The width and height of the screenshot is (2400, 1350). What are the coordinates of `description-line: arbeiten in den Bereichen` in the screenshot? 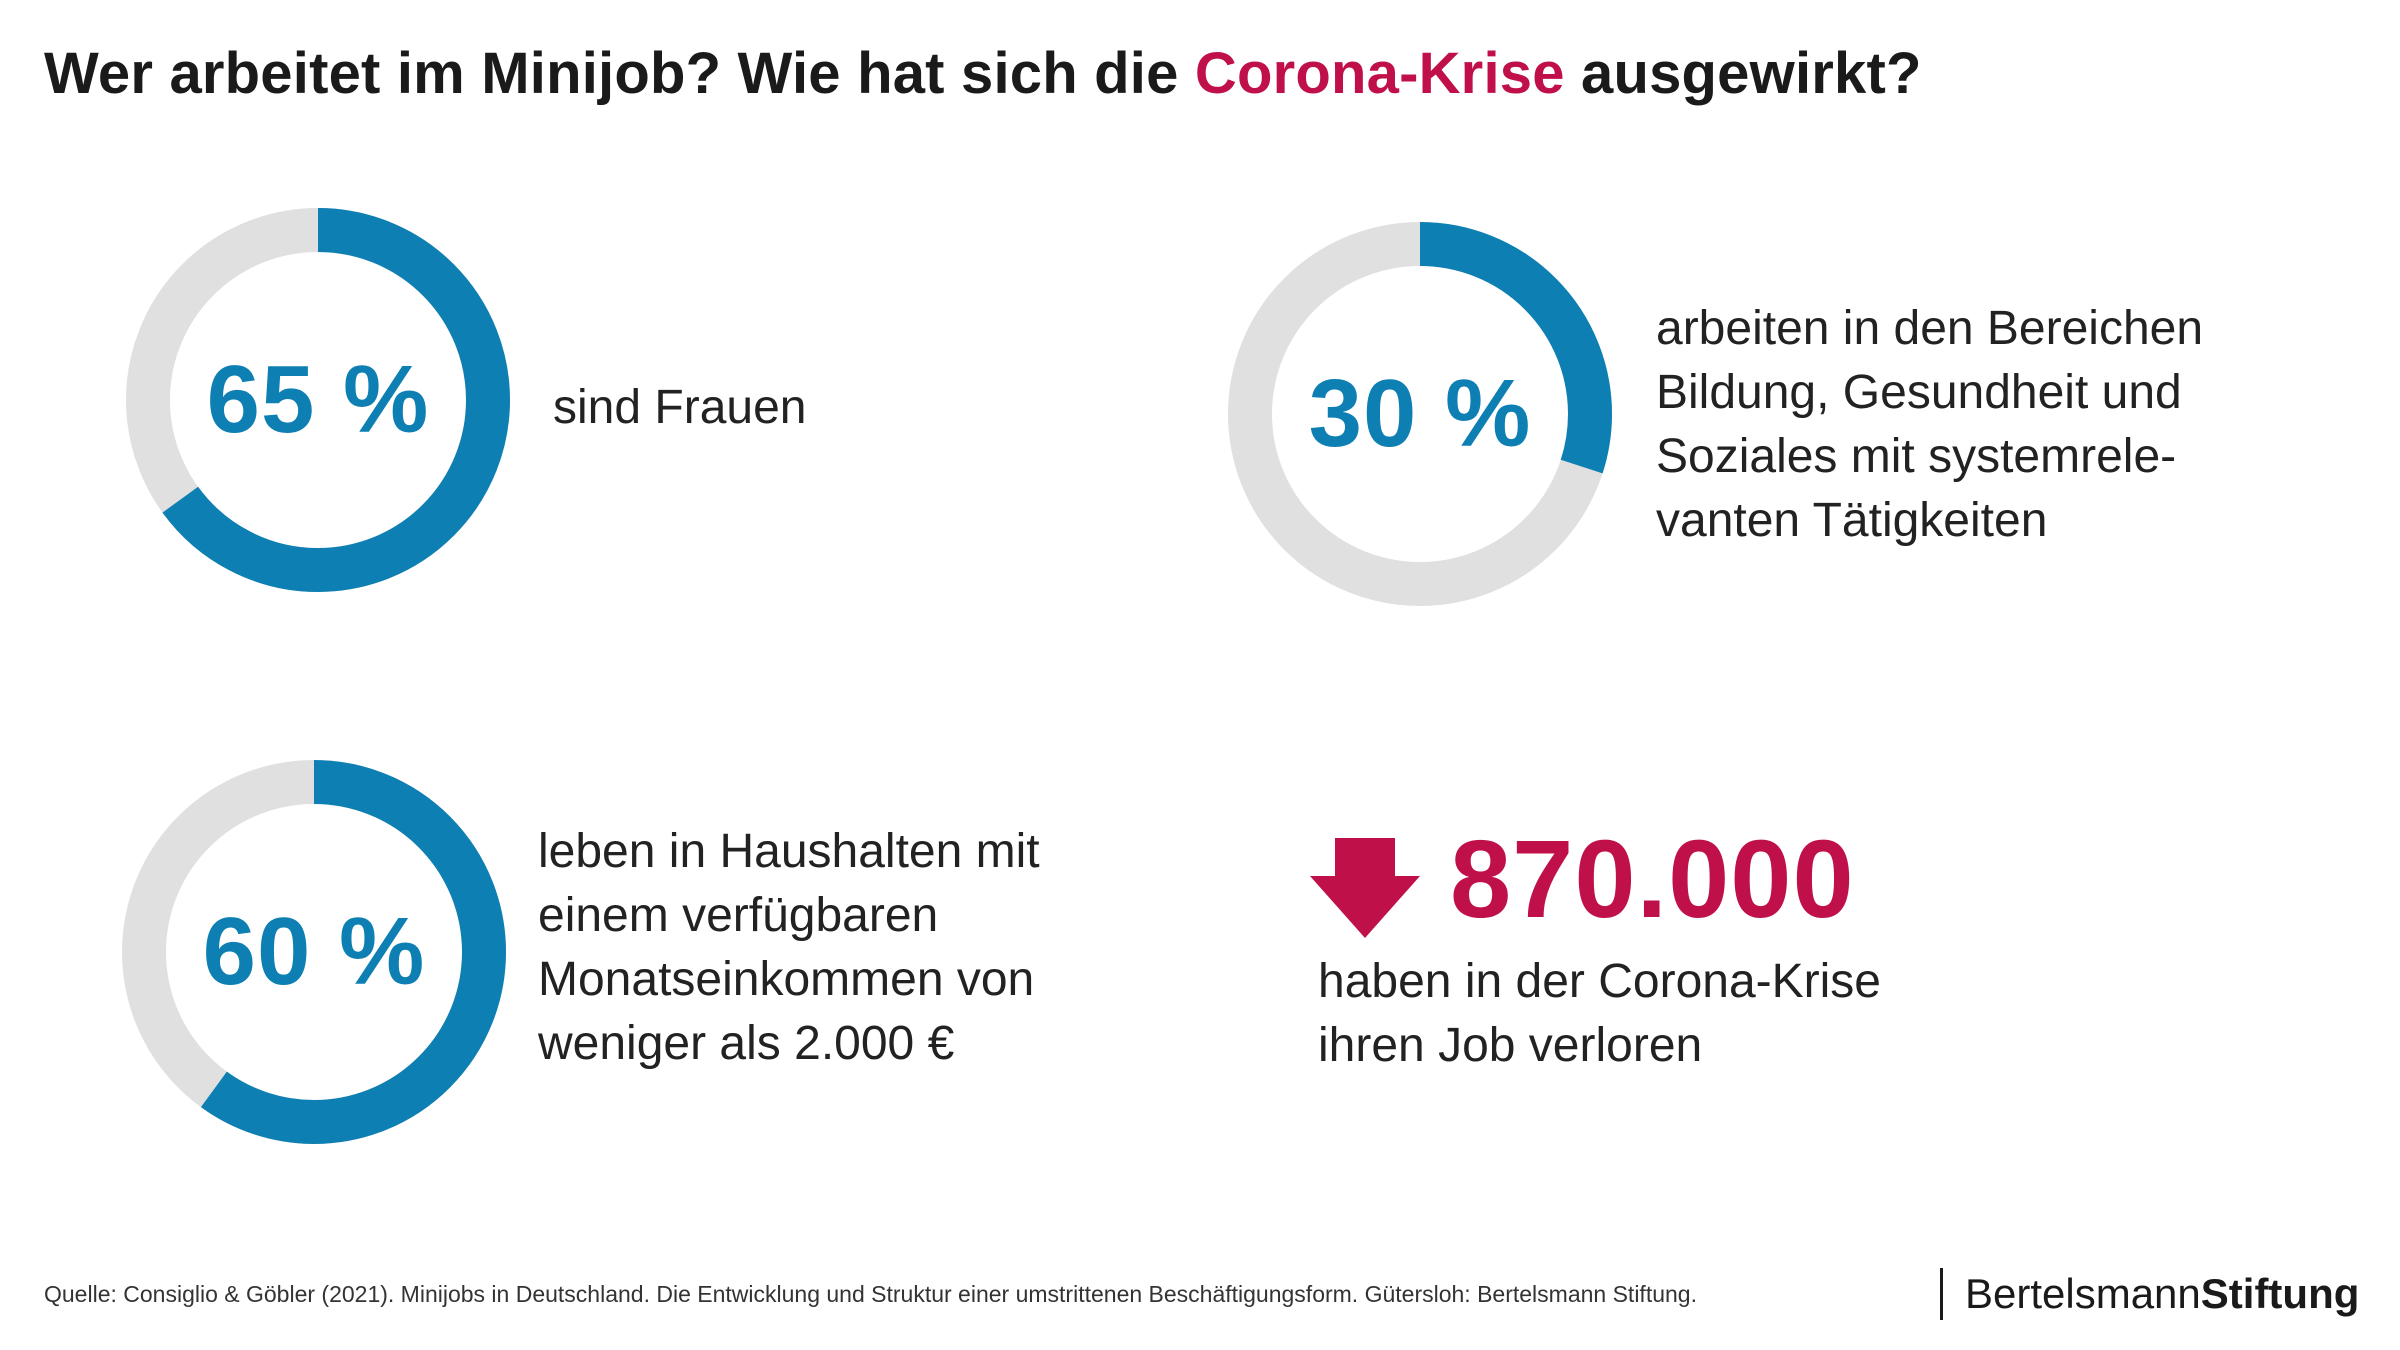 It's located at (1930, 328).